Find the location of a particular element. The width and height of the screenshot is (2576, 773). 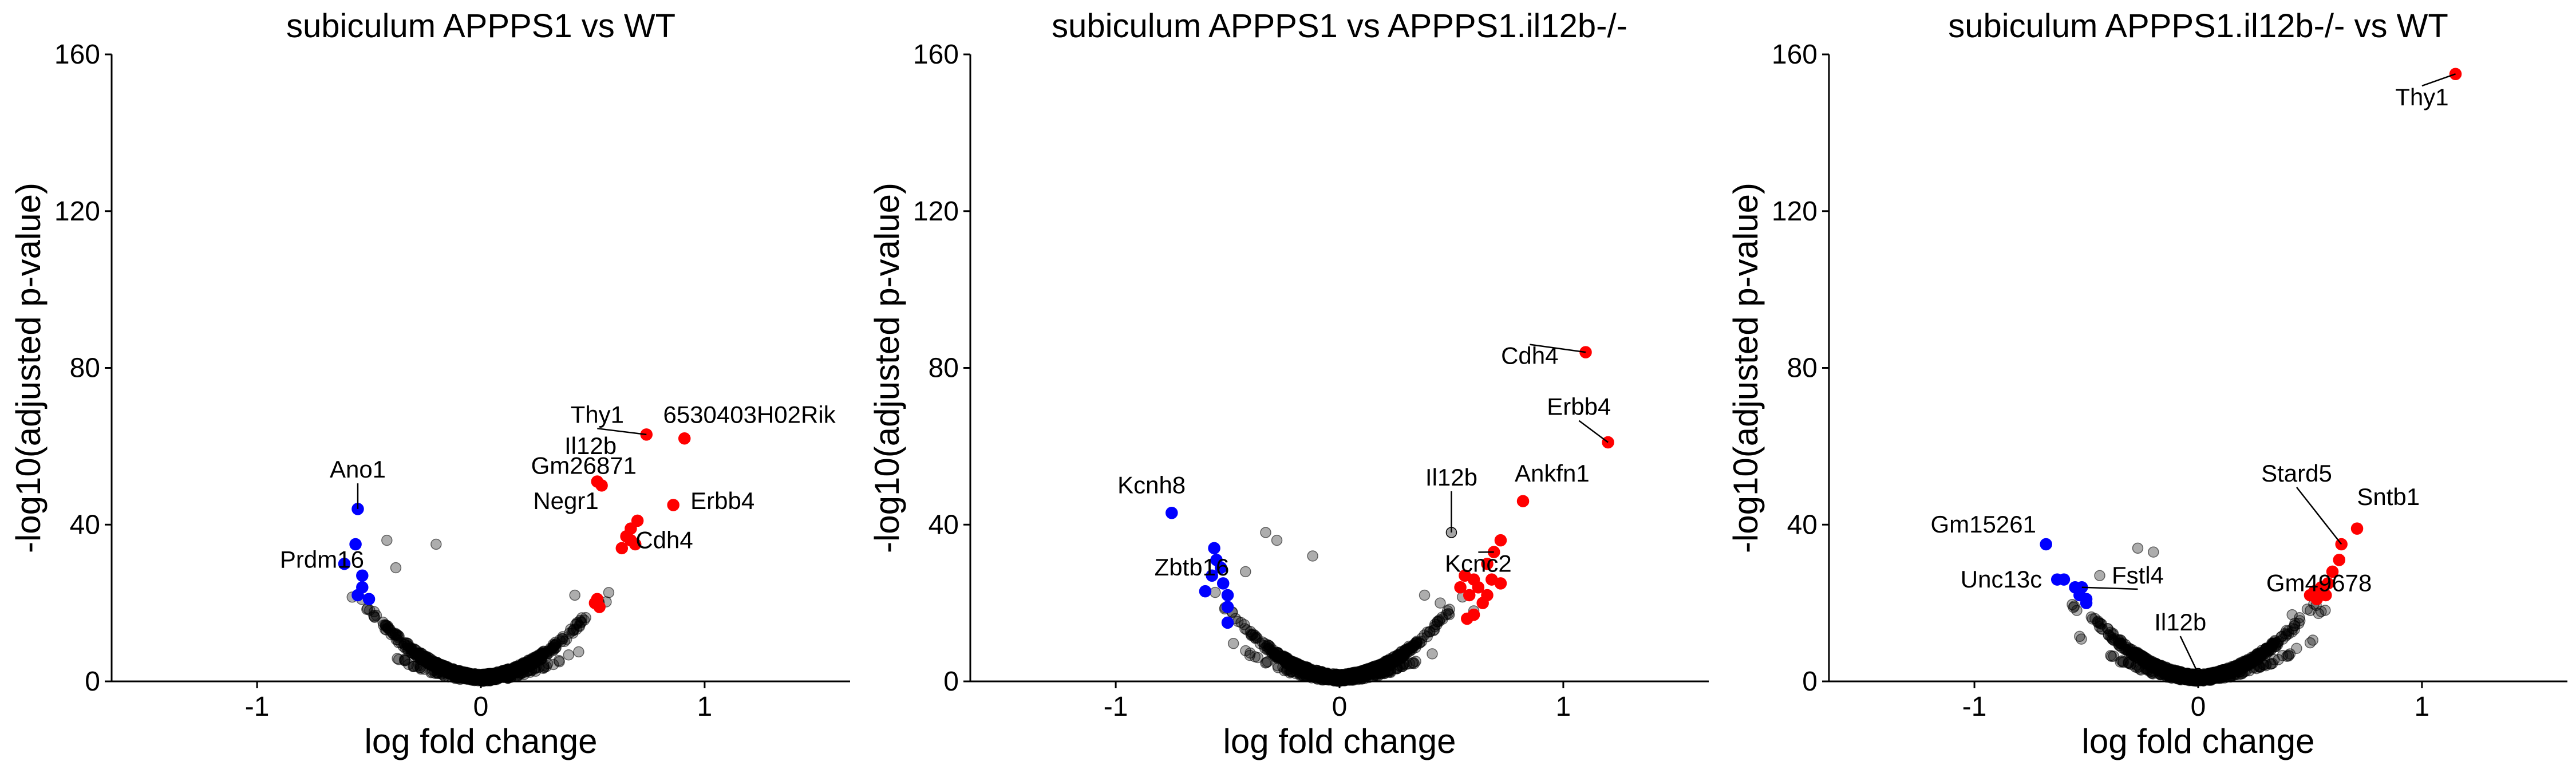

gene-label: Sntb1 is located at coordinates (2388, 496).